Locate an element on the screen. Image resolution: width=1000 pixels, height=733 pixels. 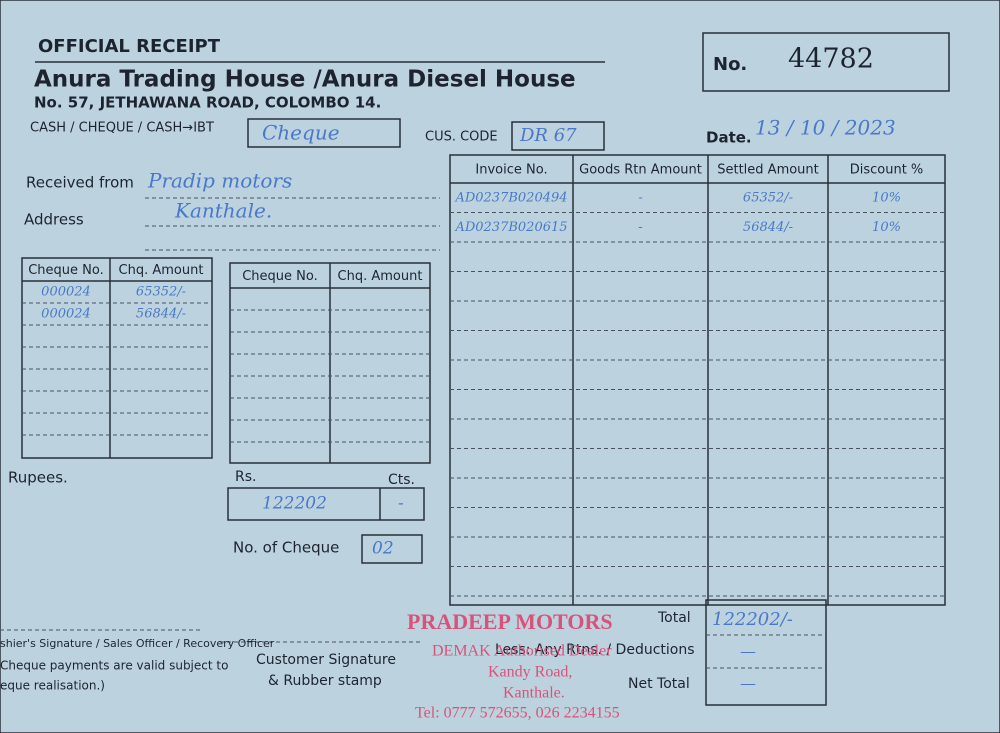
cheque-count: 02 is located at coordinates (383, 549).